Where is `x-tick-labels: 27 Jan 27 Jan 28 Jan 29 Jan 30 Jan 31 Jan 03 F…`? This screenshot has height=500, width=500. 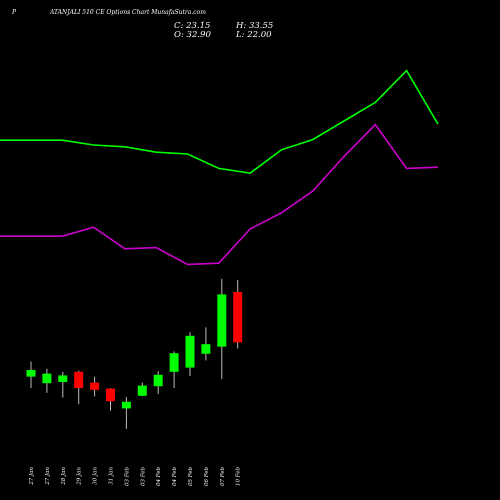 x-tick-labels: 27 Jan 27 Jan 28 Jan 29 Jan 30 Jan 31 Jan 03 F… is located at coordinates (135, 477).